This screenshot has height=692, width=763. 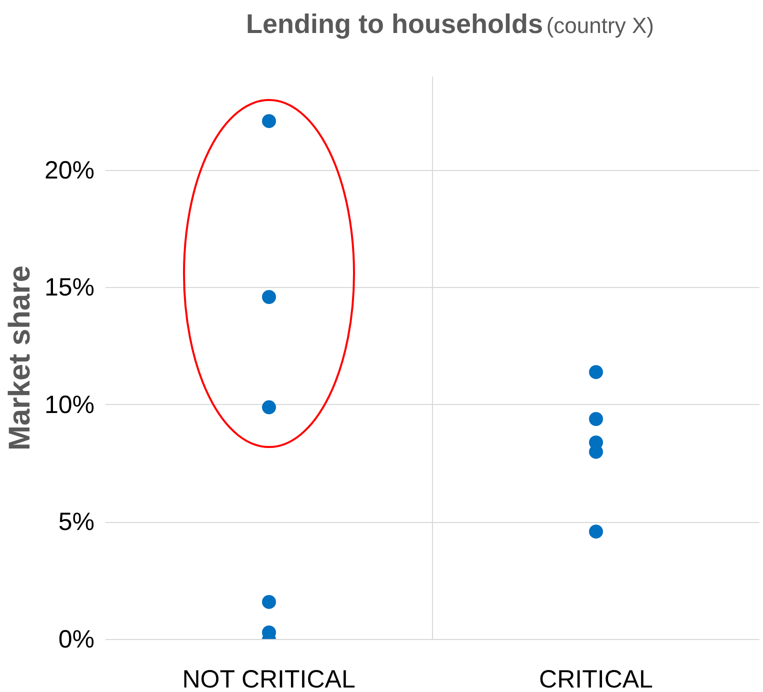 I want to click on x-tick-label: CRITICAL, so click(x=596, y=679).